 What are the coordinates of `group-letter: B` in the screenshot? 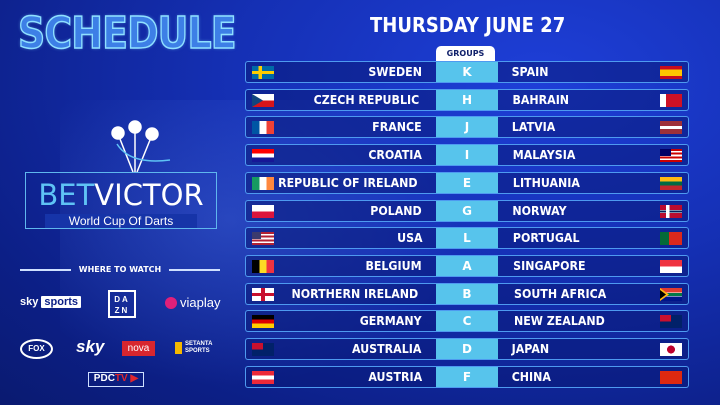 It's located at (467, 293).